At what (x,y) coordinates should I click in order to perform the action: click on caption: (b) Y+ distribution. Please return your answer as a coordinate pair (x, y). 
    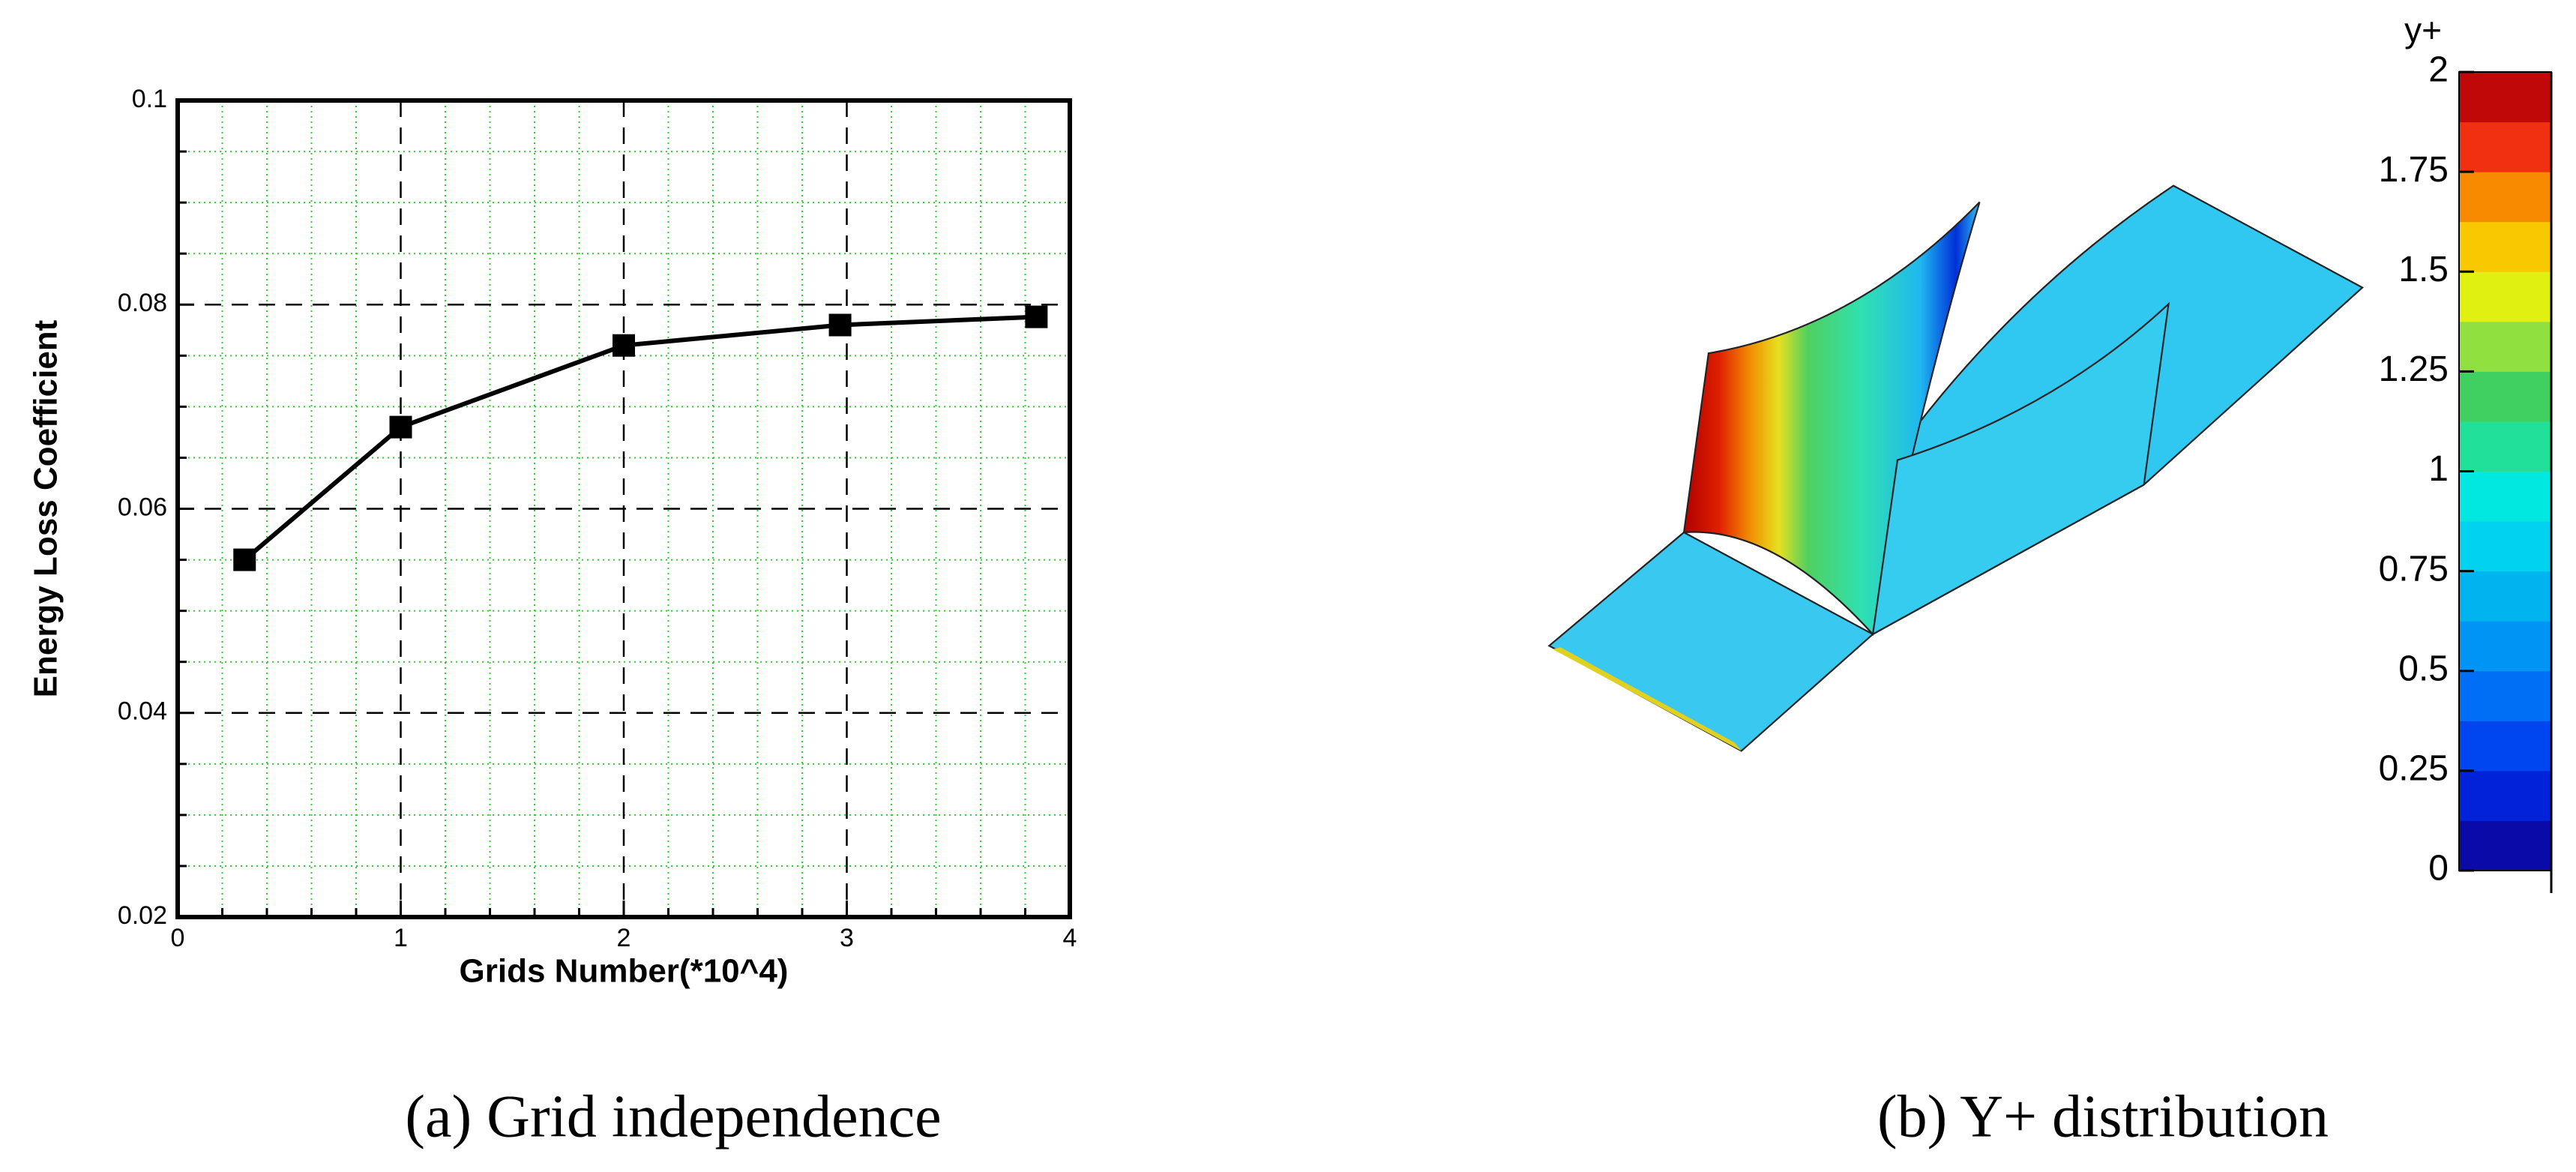
    Looking at the image, I should click on (2103, 1117).